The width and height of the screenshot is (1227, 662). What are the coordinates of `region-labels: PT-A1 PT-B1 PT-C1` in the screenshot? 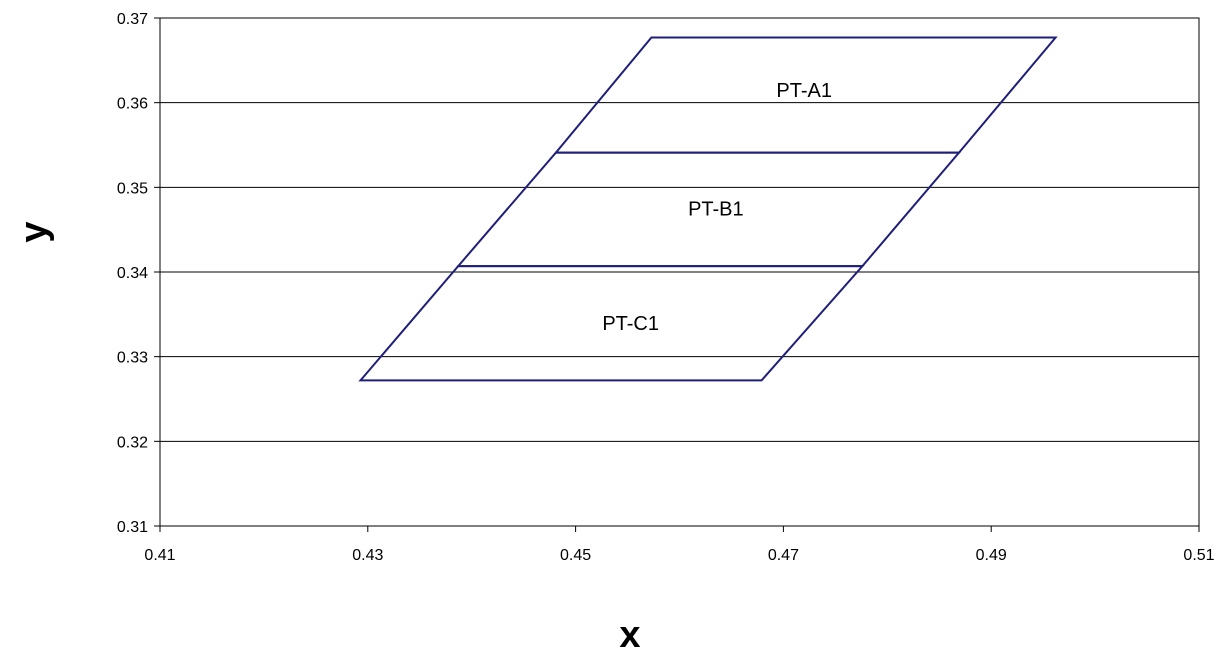 It's located at (717, 207).